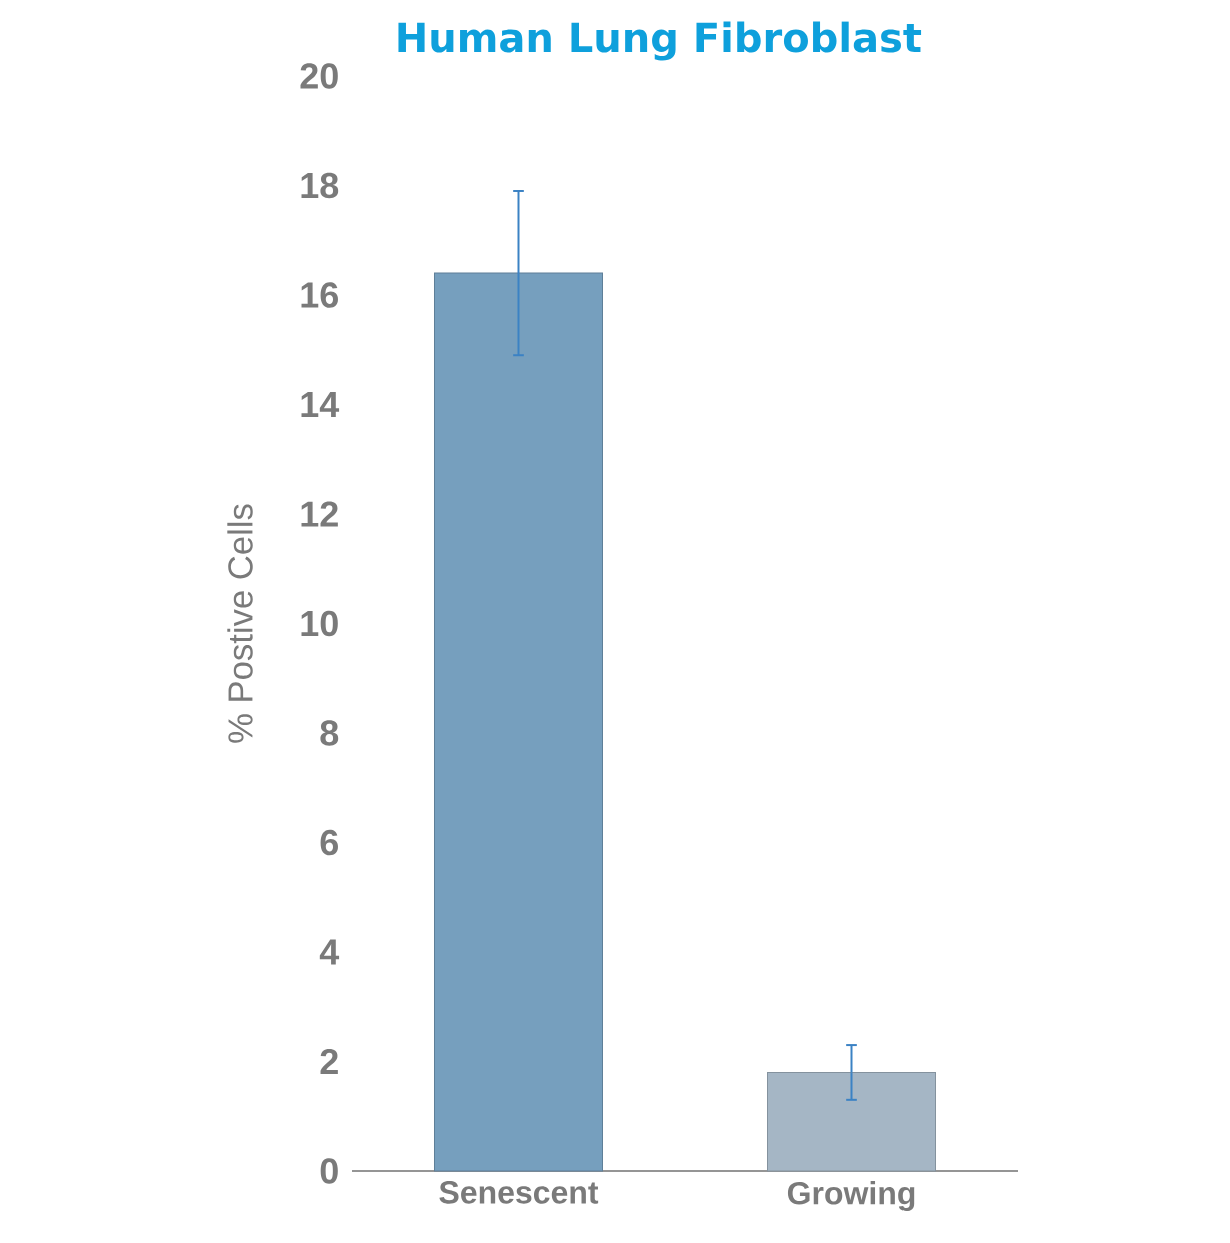 This screenshot has height=1243, width=1230. Describe the element at coordinates (660, 41) in the screenshot. I see `chart-title: Human Lung Fibroblast` at that location.